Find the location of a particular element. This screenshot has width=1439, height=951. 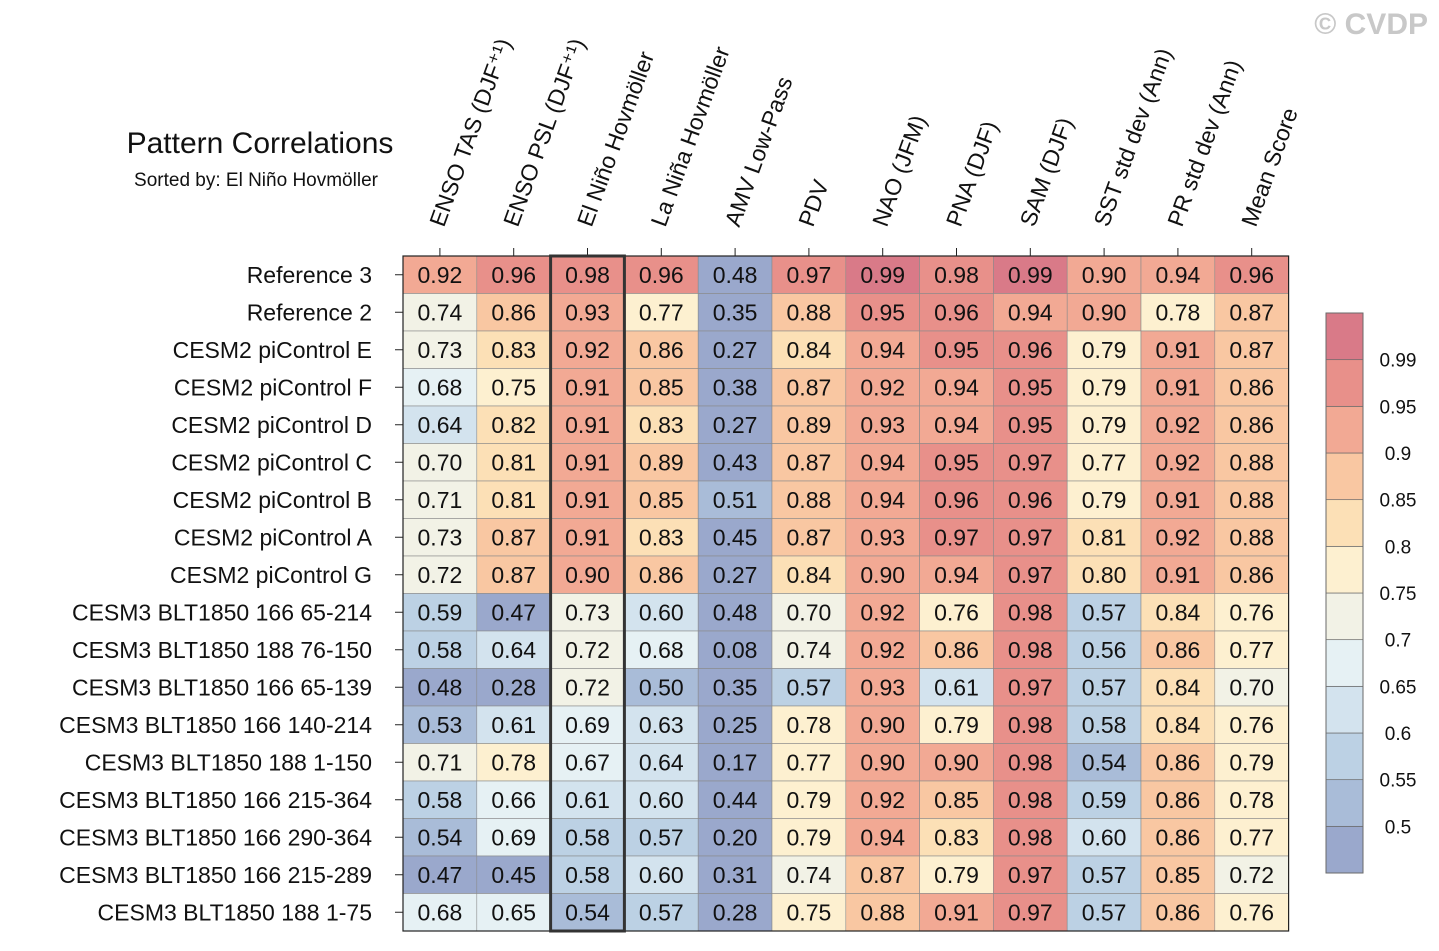

colorbar-border is located at coordinates (1344, 593).